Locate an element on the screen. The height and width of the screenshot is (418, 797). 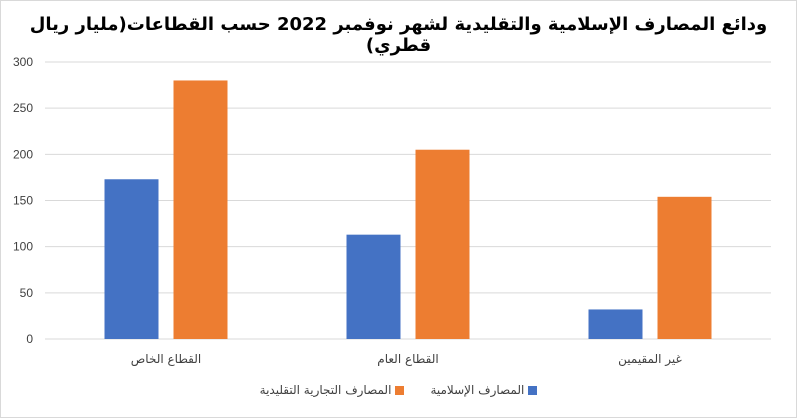
legend-label-conventional: المصارف التجارية التقليدية is located at coordinates (325, 390).